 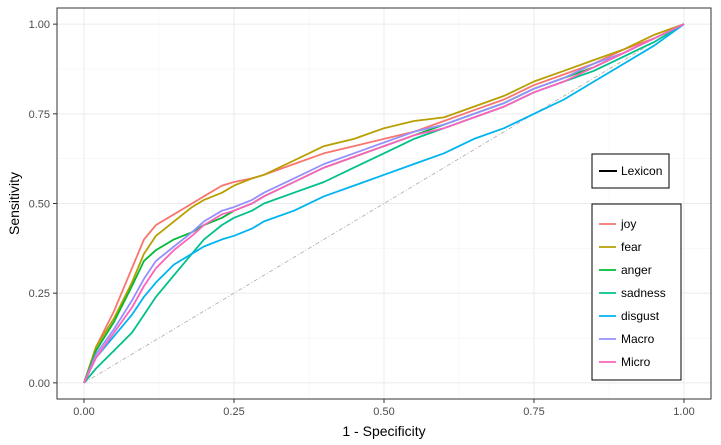 I want to click on series-legend-items: joy fear anger sadness disgust Macro Micro, so click(x=632, y=293).